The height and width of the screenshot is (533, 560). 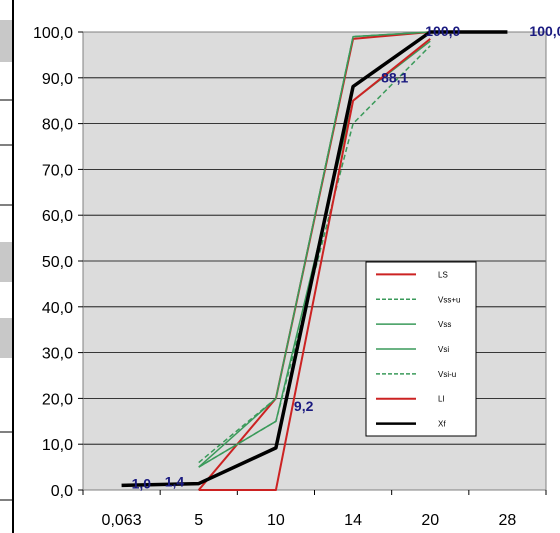 What do you see at coordinates (57, 125) in the screenshot?
I see `y-tick-label: 80,0` at bounding box center [57, 125].